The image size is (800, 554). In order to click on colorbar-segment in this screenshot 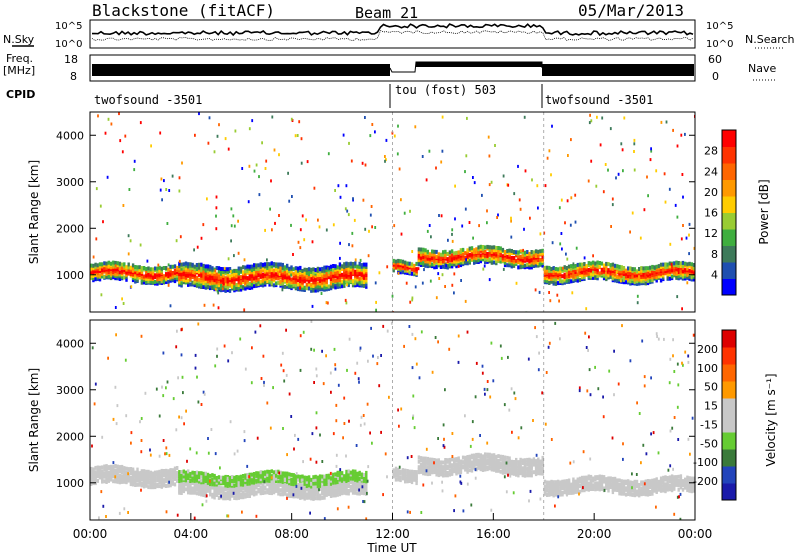, I will do `click(729, 287)`.